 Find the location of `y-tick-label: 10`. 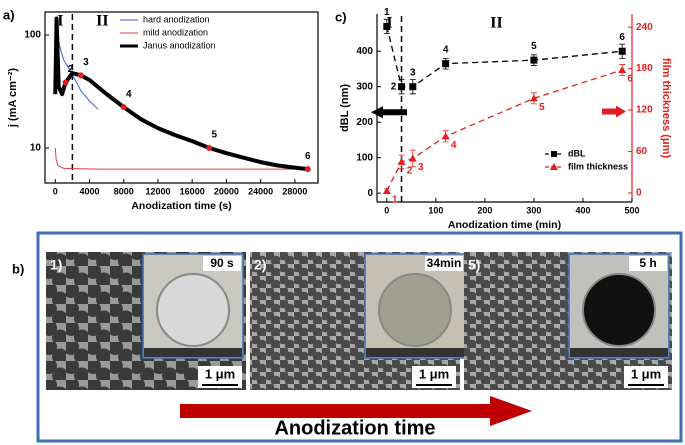

y-tick-label: 10 is located at coordinates (36, 148).